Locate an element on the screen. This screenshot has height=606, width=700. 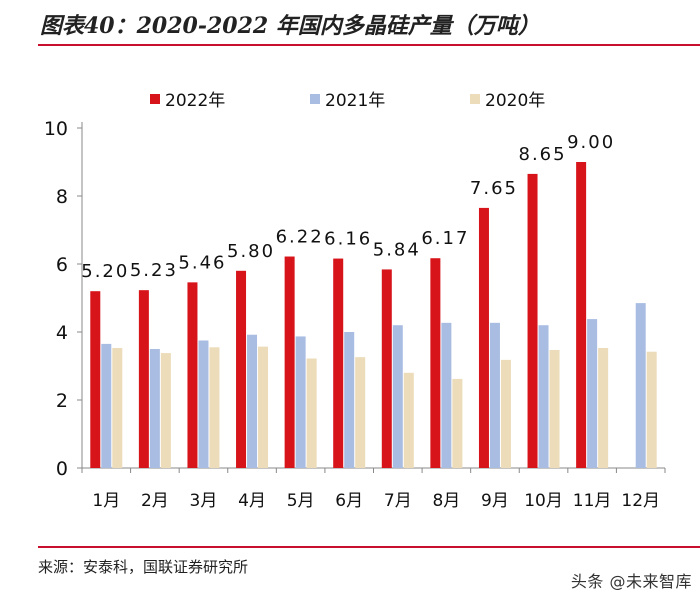
chart-title: 图表40：2020-2022 年国内多晶硅产量（万吨） is located at coordinates (290, 26).